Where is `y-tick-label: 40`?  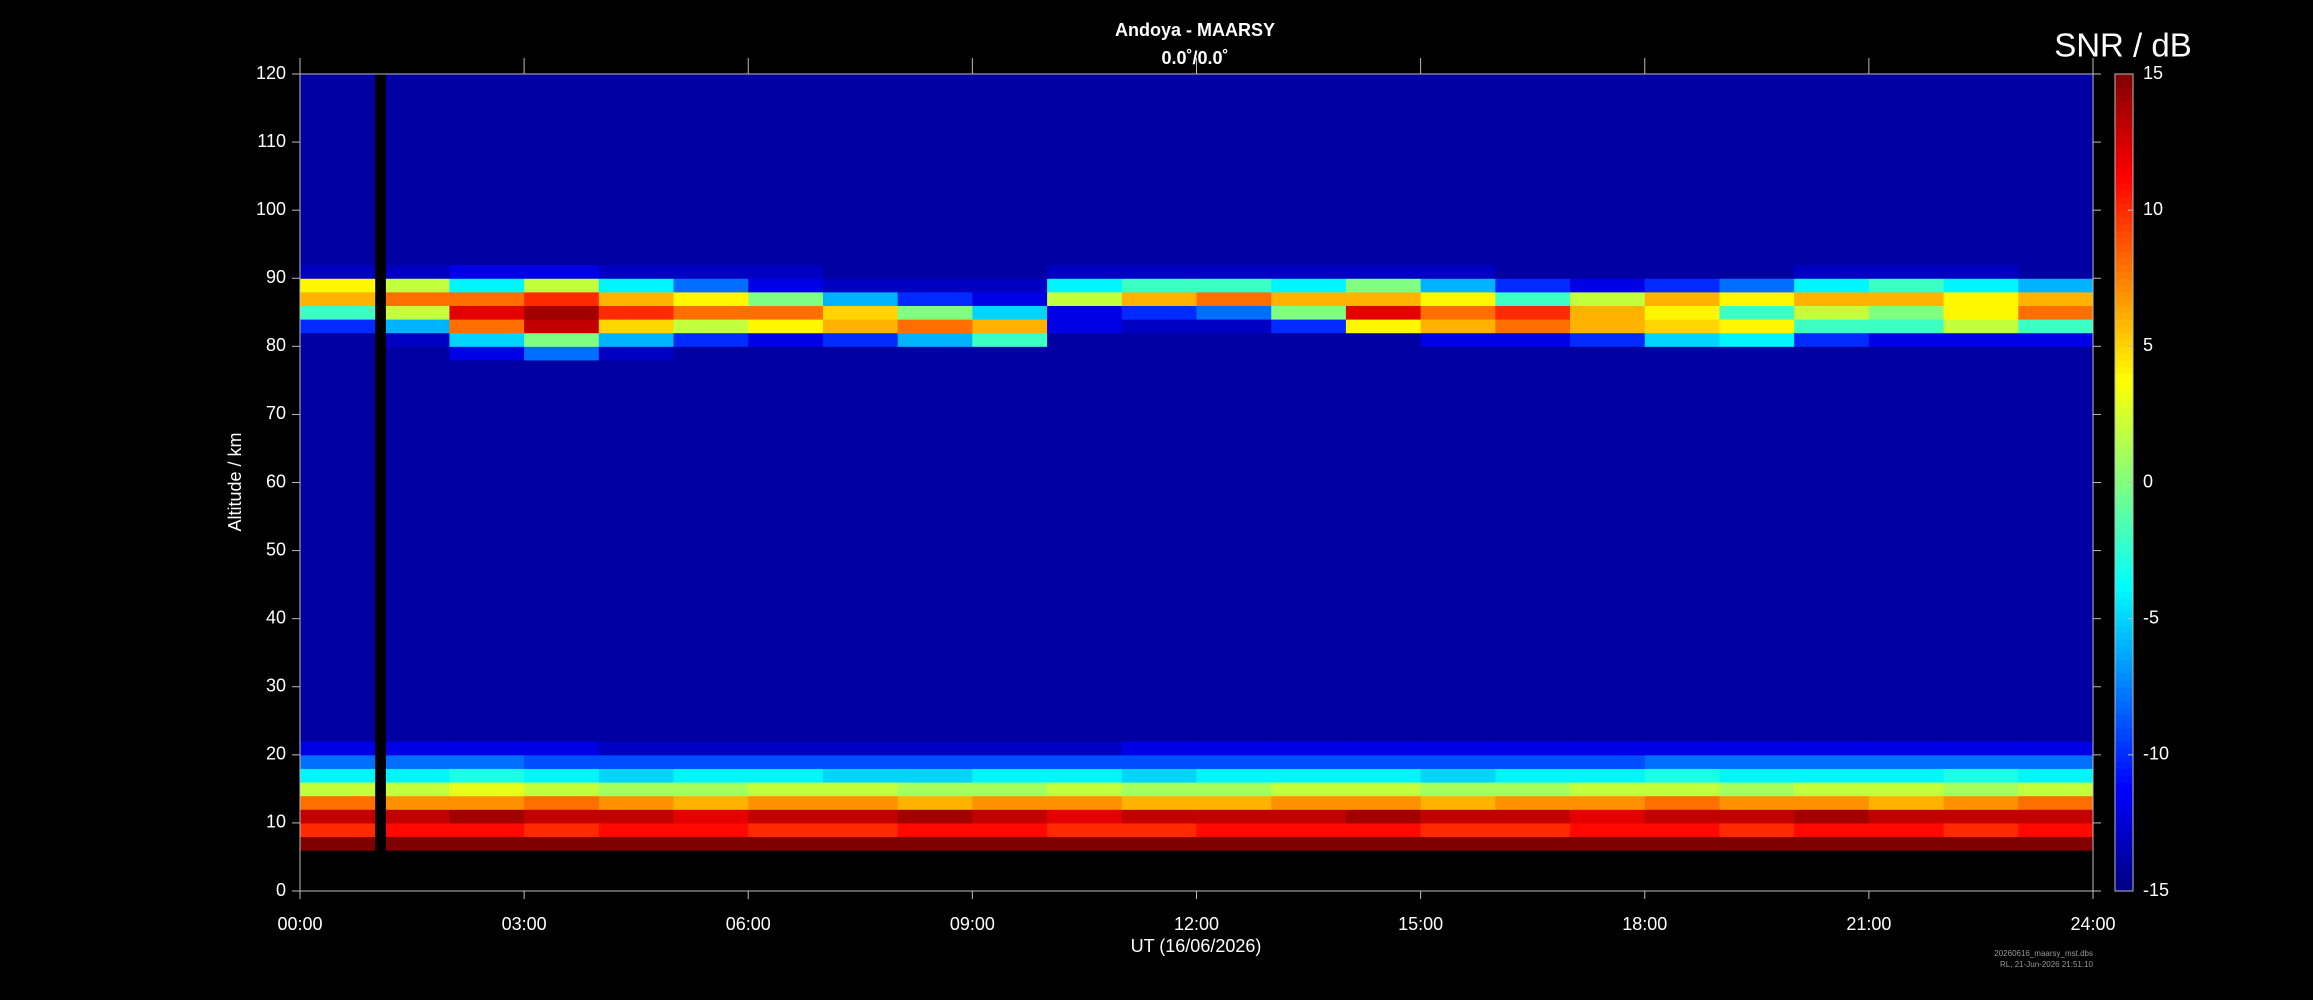
y-tick-label: 40 is located at coordinates (276, 617).